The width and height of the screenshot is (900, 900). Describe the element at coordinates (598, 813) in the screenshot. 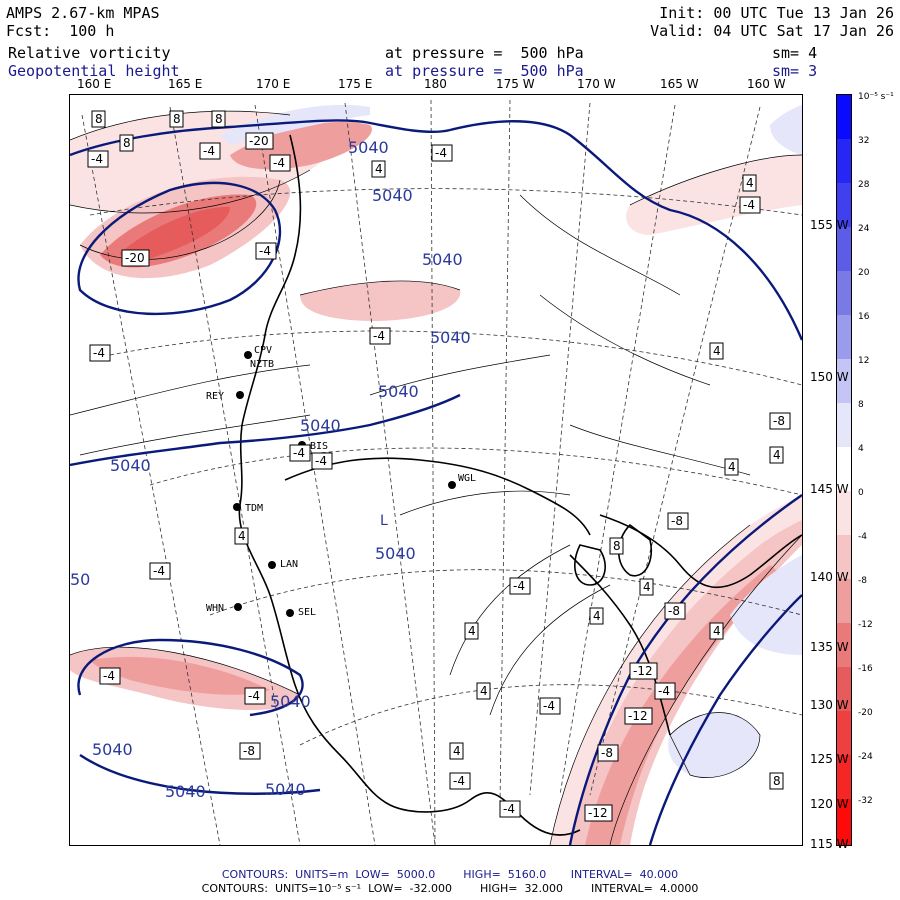

I see `vort-label-text: -12` at that location.